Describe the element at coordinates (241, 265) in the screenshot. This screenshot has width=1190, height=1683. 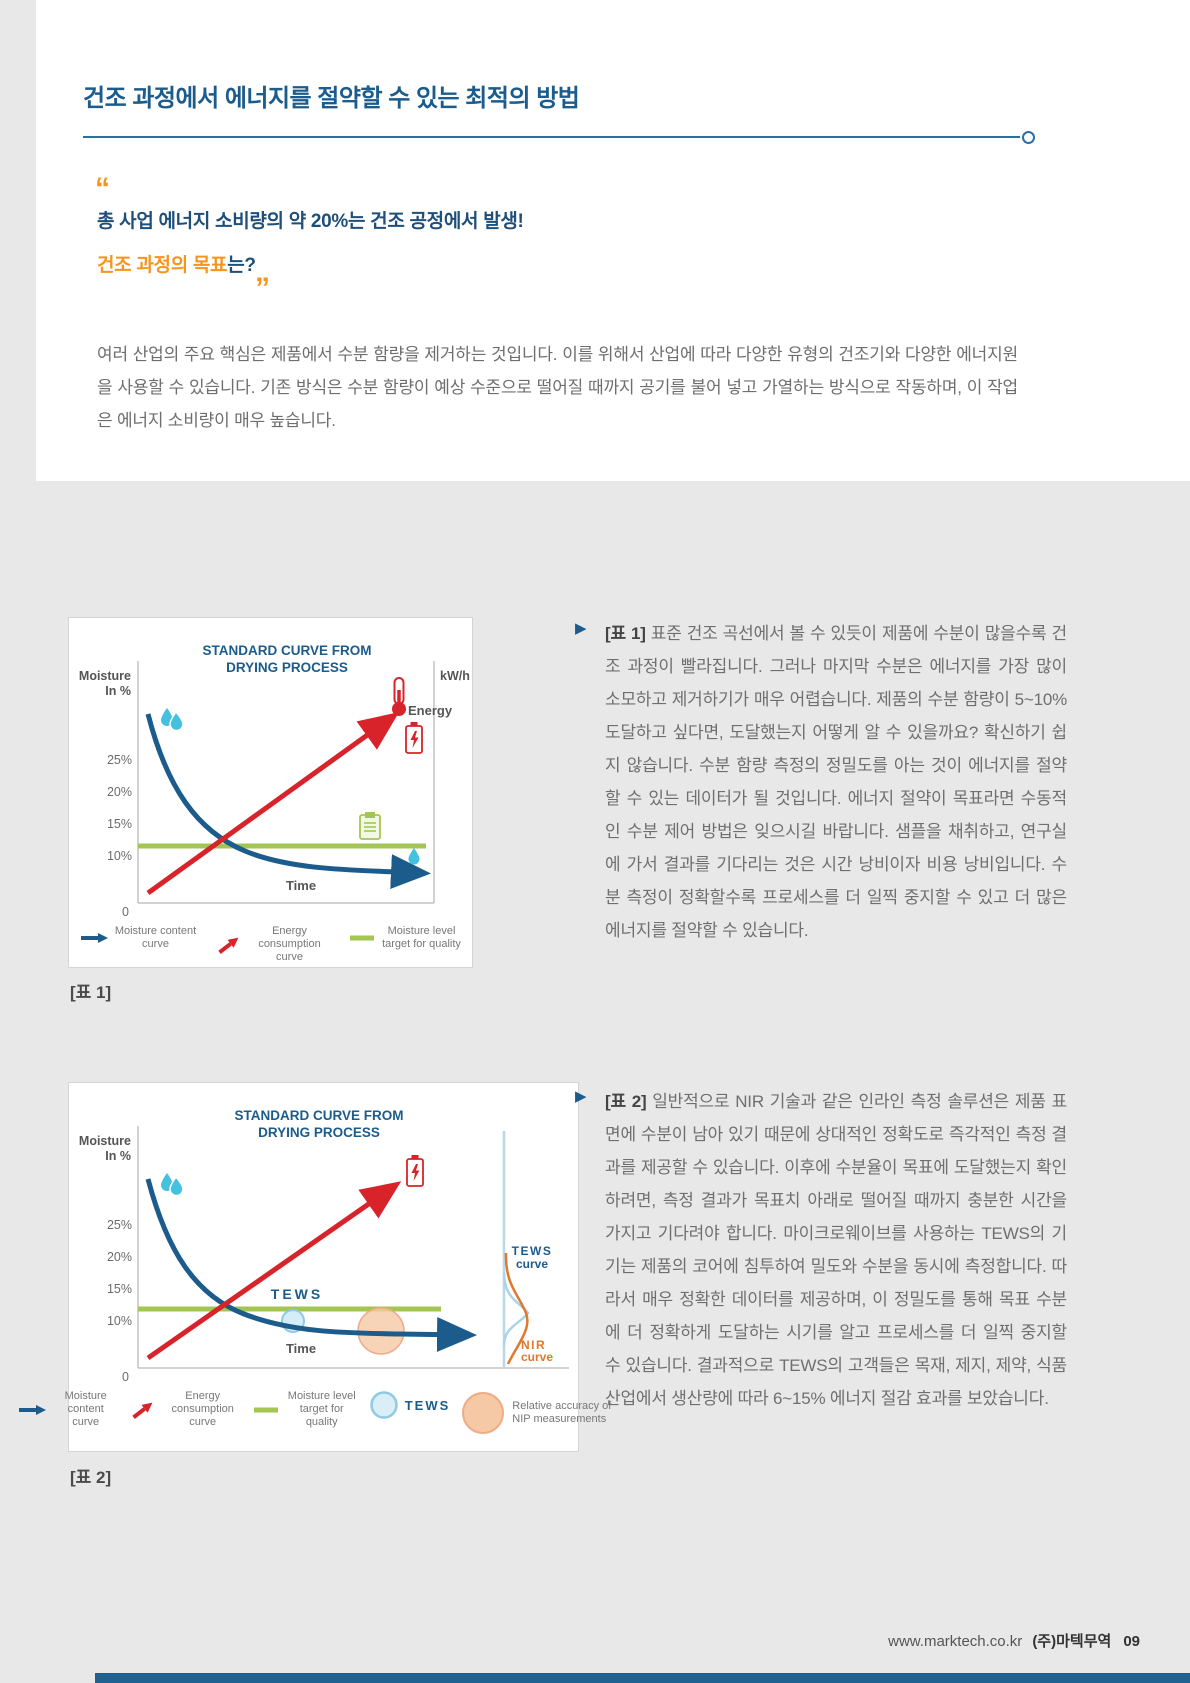
I see `quote-line2-rest: 는?` at that location.